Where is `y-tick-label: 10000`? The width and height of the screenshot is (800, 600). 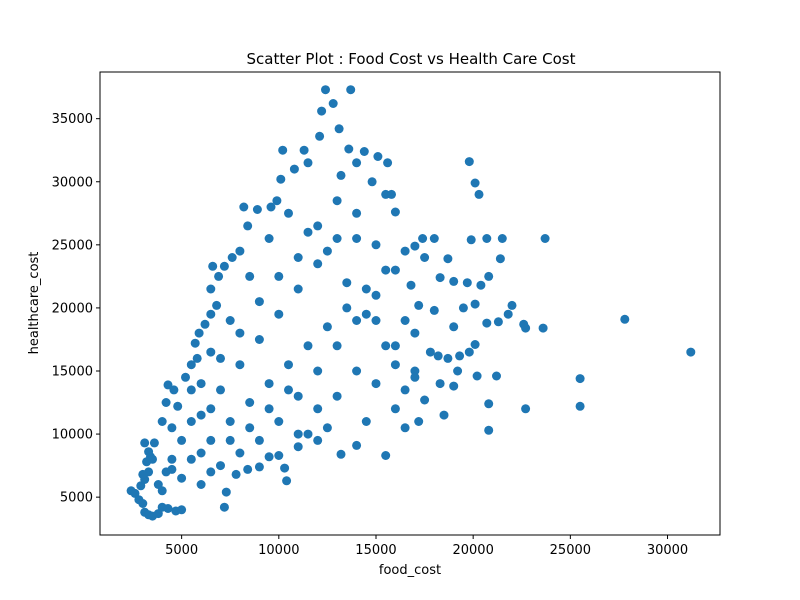 y-tick-label: 10000 is located at coordinates (72, 435).